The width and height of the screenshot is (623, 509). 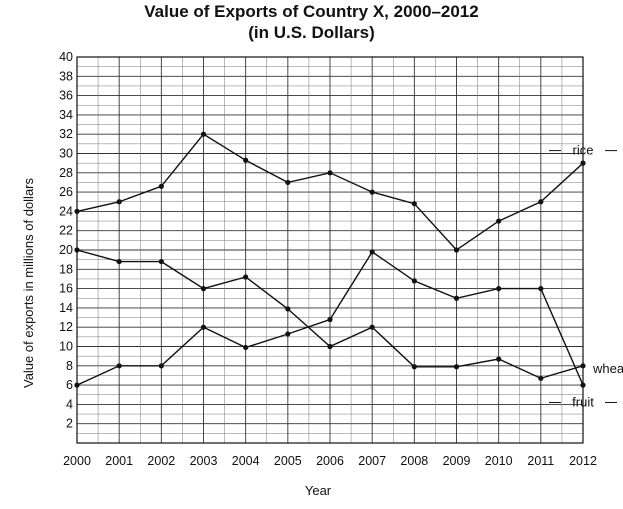 I want to click on series-label-wheat: wheat, so click(x=607, y=368).